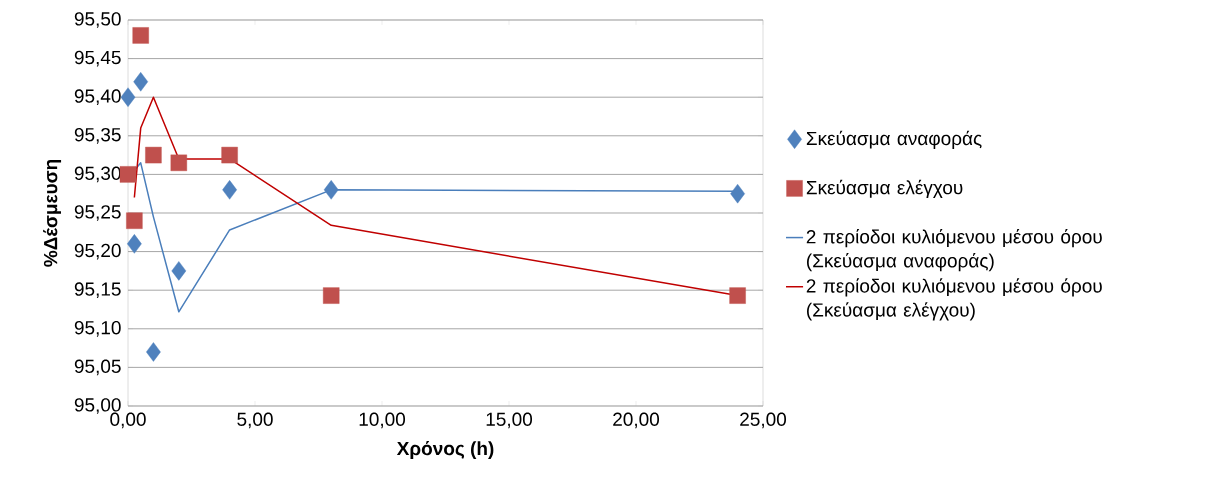 This screenshot has height=497, width=1206. What do you see at coordinates (97, 135) in the screenshot?
I see `y-tick-label: 95,35` at bounding box center [97, 135].